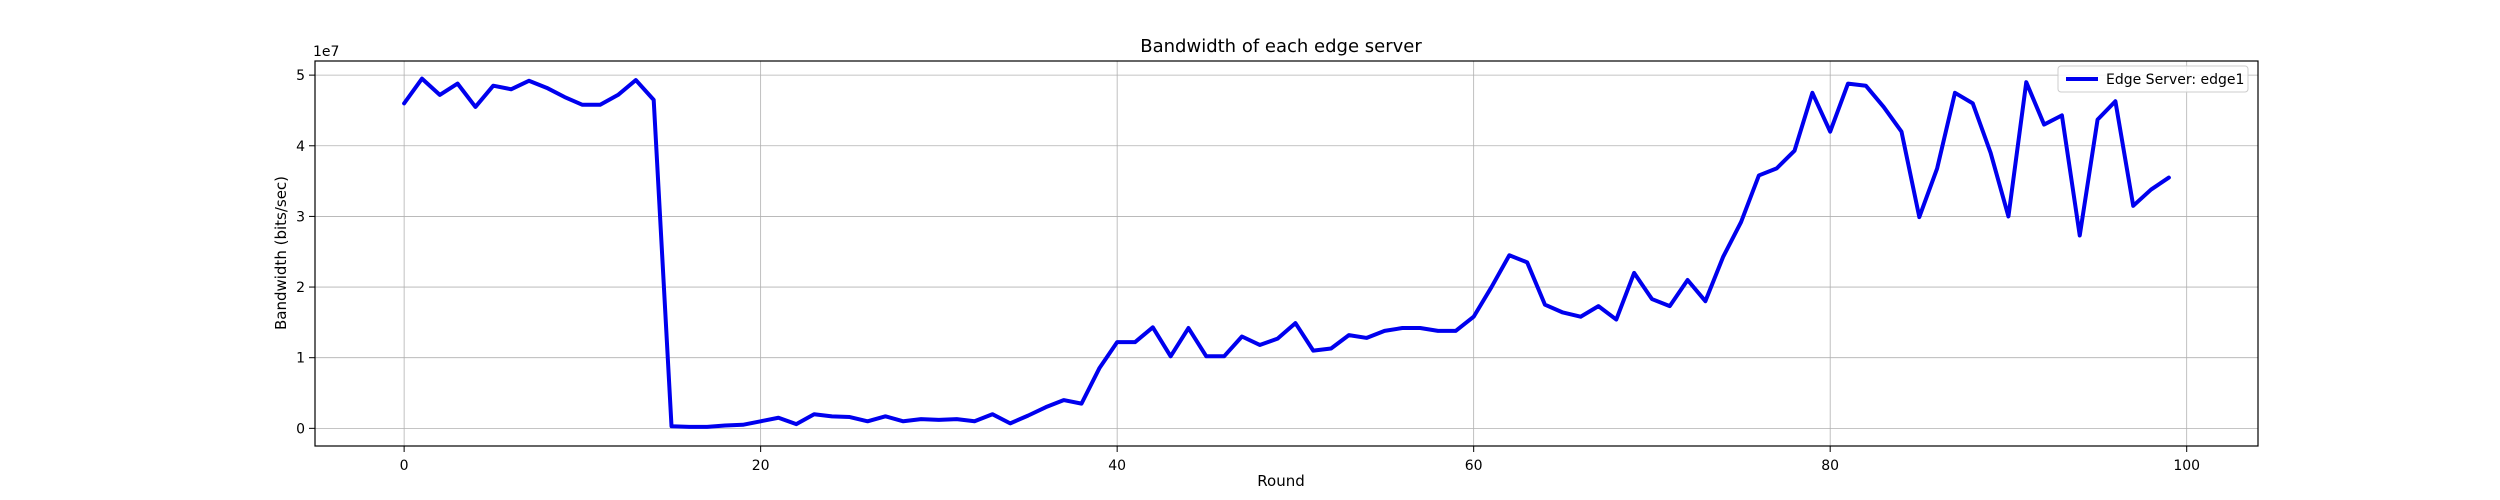 The image size is (2500, 500). Describe the element at coordinates (1280, 481) in the screenshot. I see `x-axis-title: Round` at that location.